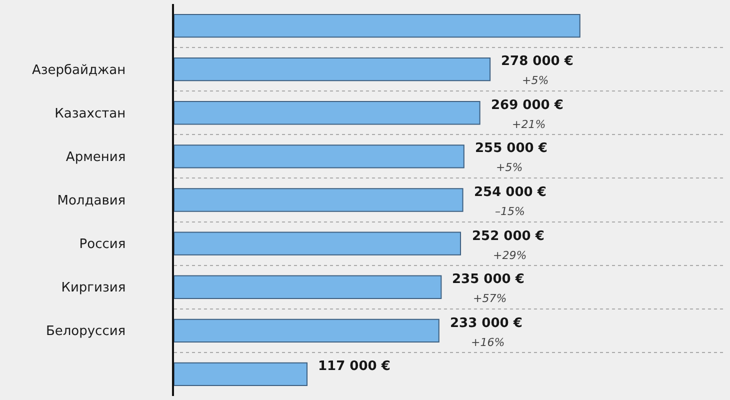 This screenshot has height=400, width=730. I want to click on data-label: 278 000 €, so click(537, 61).